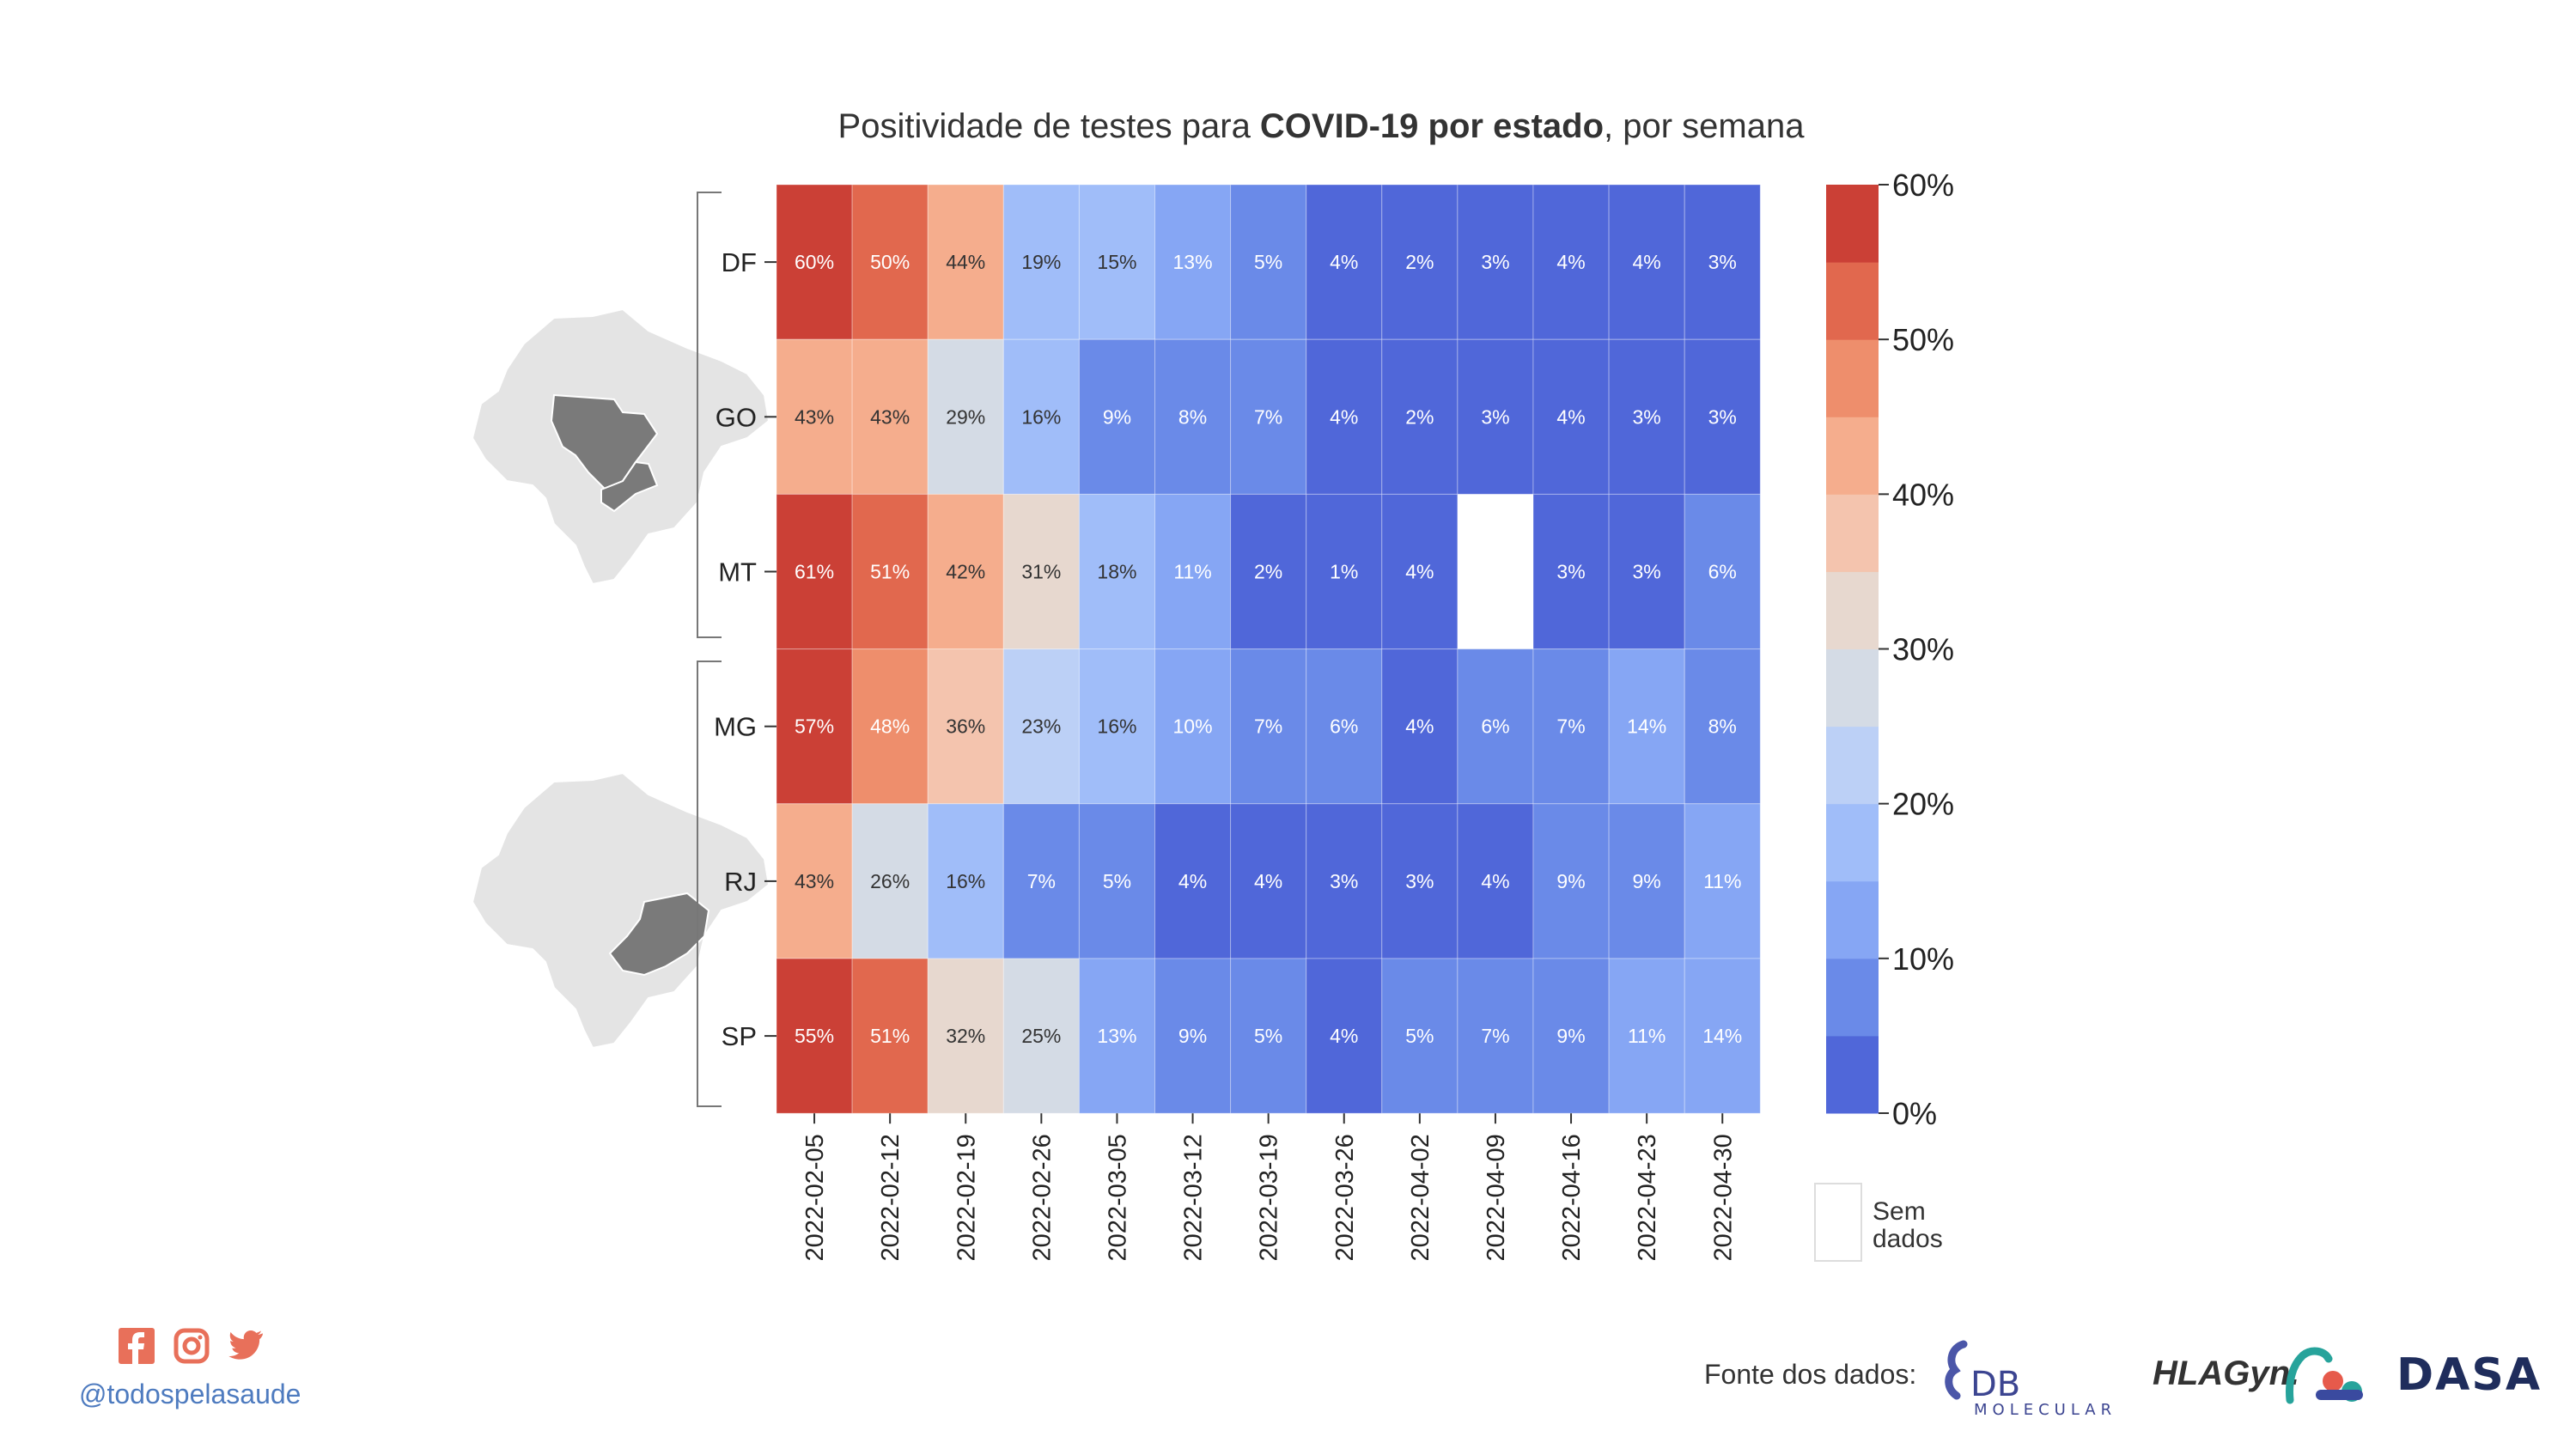 The width and height of the screenshot is (2576, 1449). Describe the element at coordinates (1838, 1222) in the screenshot. I see `missing-legend-swatch` at that location.